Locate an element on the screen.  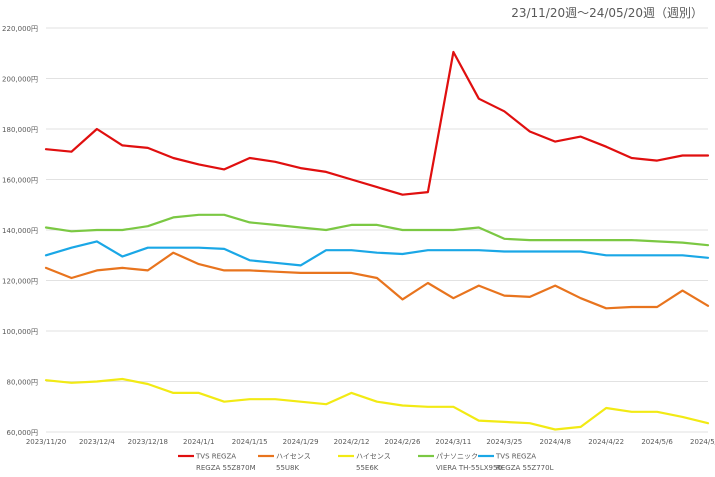
y-tick-label: 140,000円 is located at coordinates (20, 231).